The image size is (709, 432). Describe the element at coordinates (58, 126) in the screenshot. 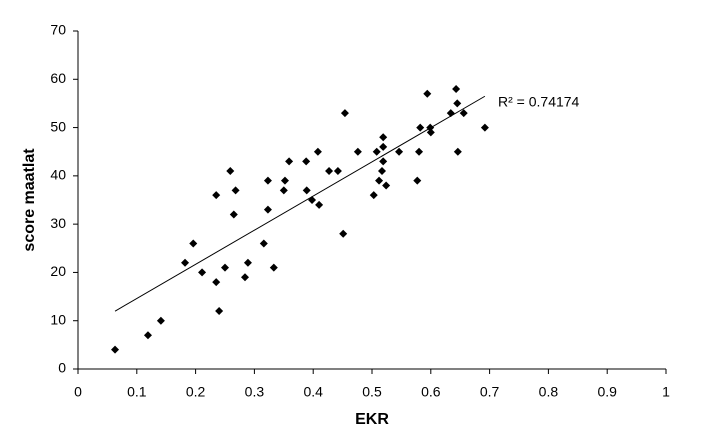

I see `y-tick-label: 50` at that location.